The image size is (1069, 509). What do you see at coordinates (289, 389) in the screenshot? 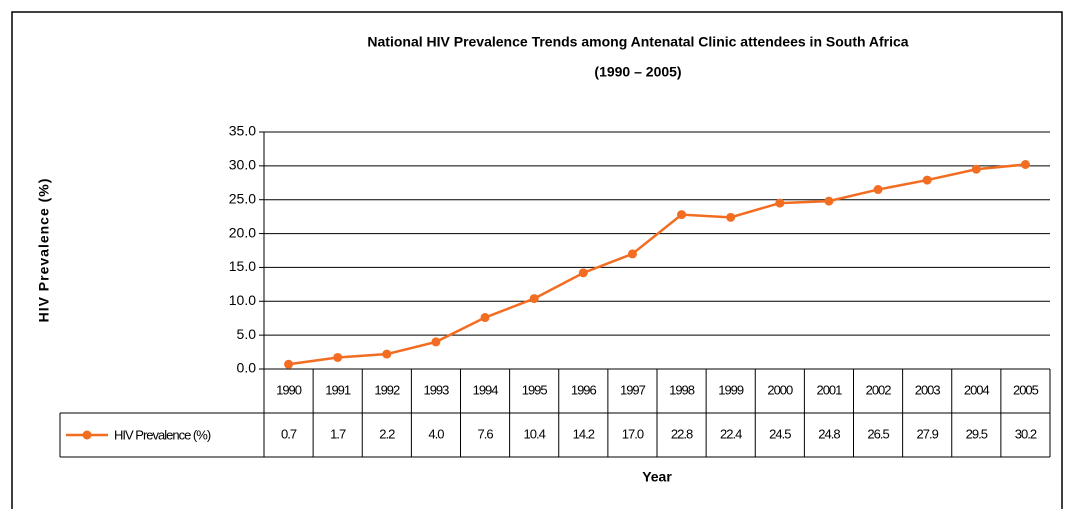
I see `x-tick-label: 1990` at bounding box center [289, 389].